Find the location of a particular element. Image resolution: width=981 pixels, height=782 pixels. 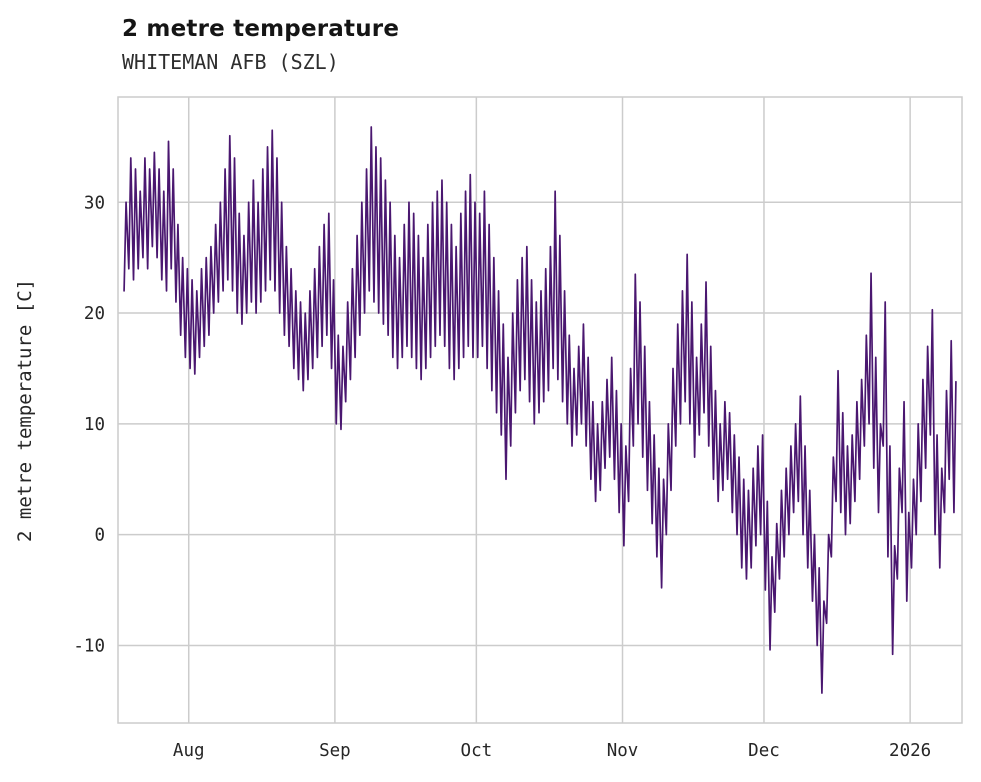

y-tick-label: 10 is located at coordinates (94, 425).